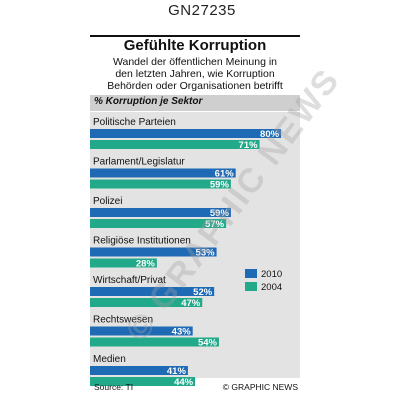 This screenshot has width=404, height=403. Describe the element at coordinates (251, 273) in the screenshot. I see `legend-swatch-2010` at that location.